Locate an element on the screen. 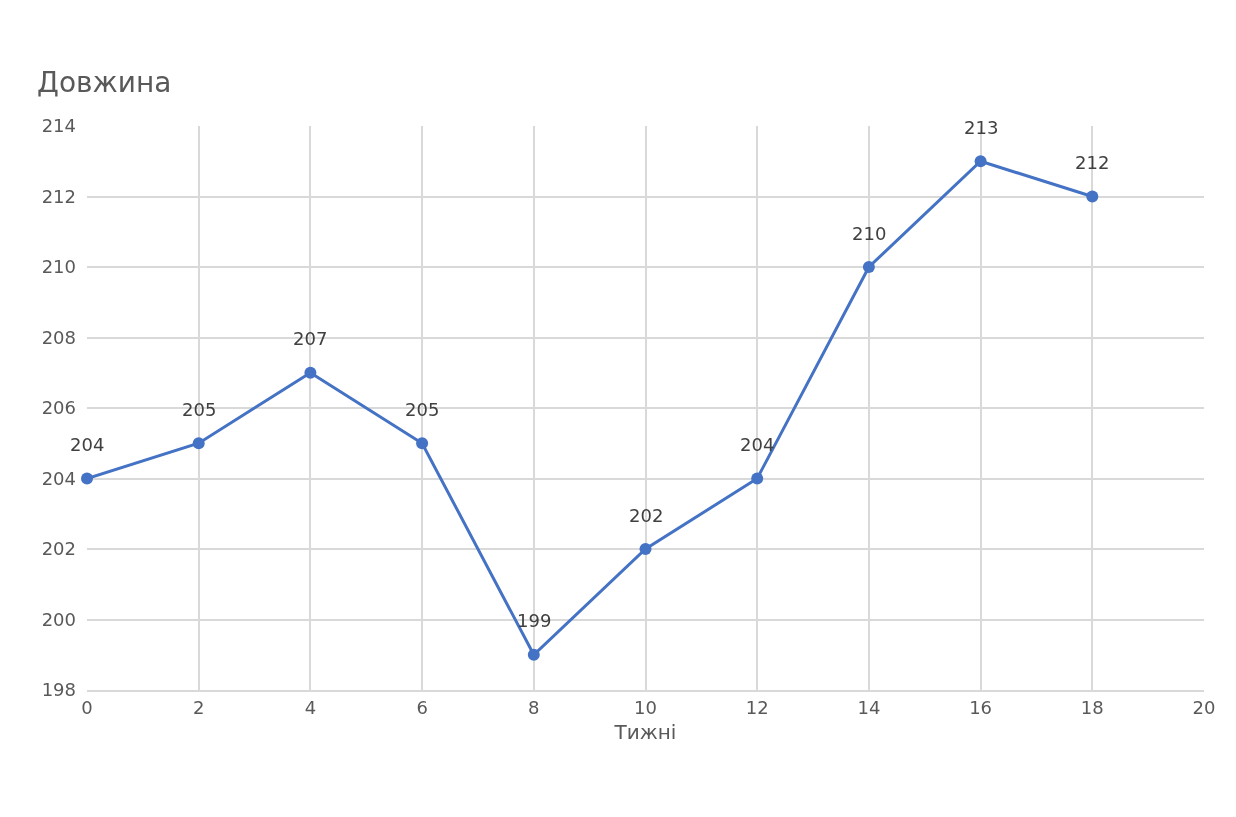 This screenshot has height=817, width=1236. y-tick-label: 198 is located at coordinates (58, 690).